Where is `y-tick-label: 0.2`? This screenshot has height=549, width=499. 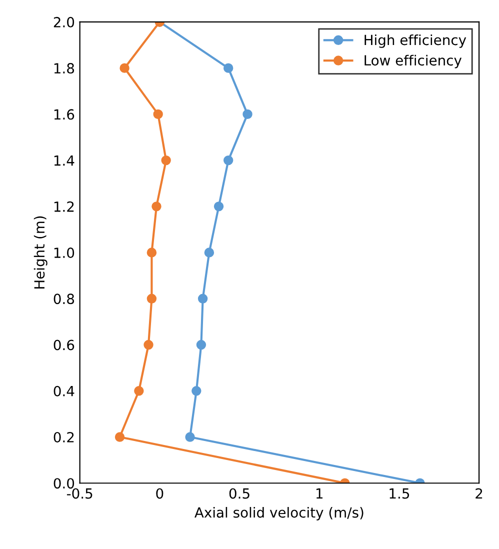
y-tick-label: 0.2 is located at coordinates (64, 437).